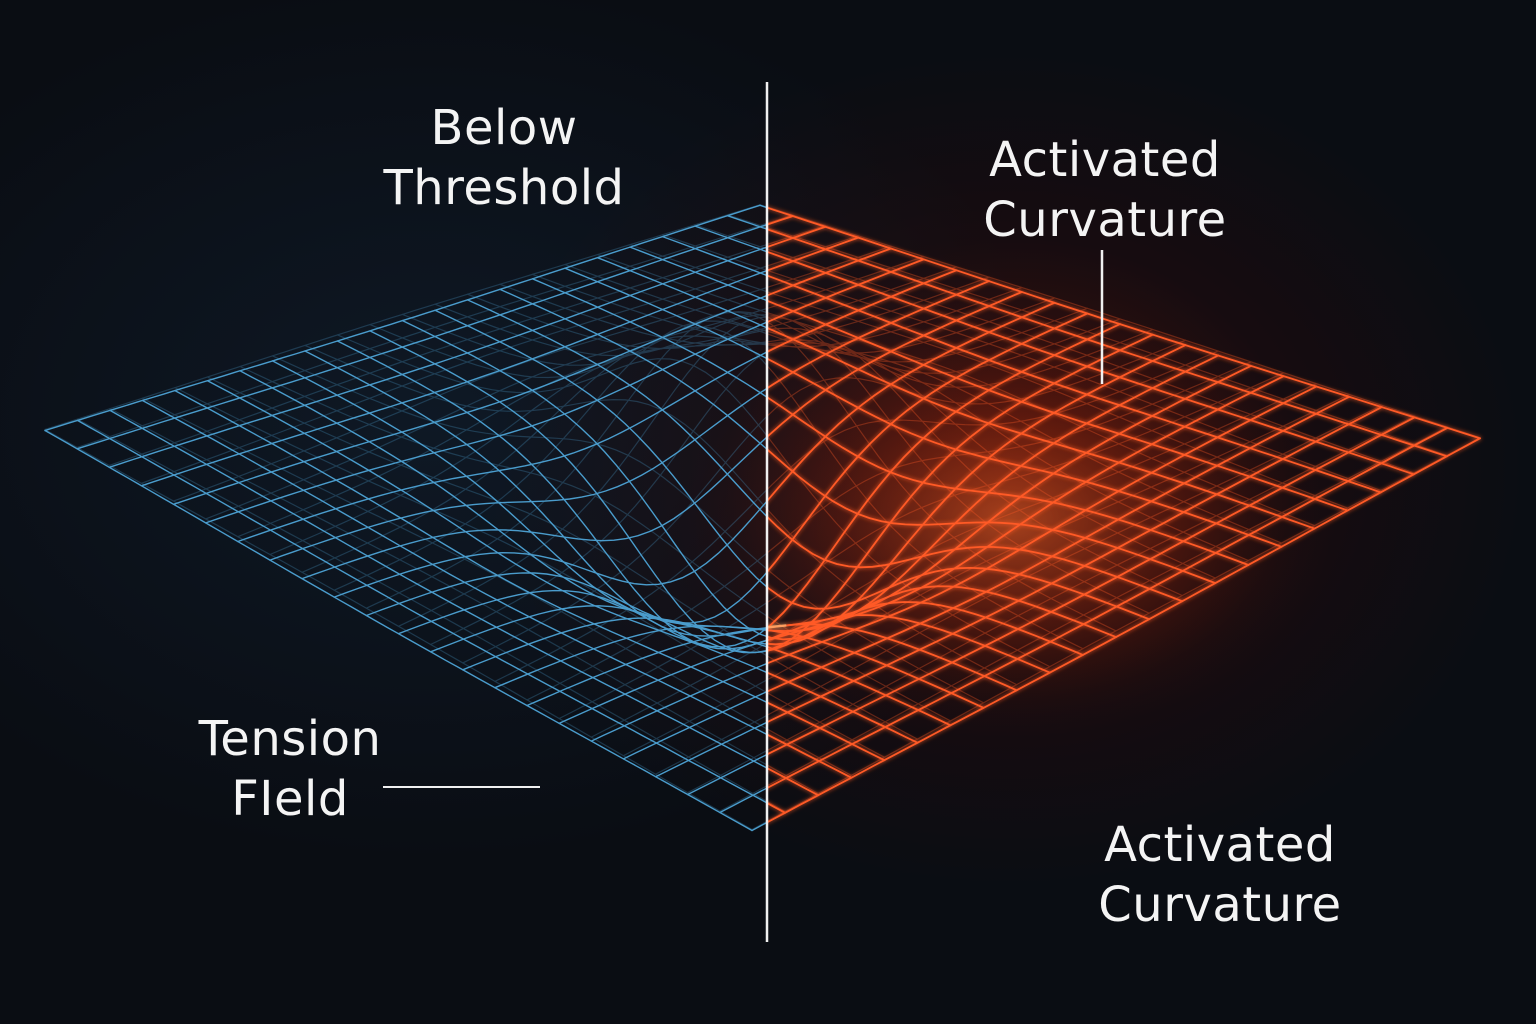  Describe the element at coordinates (1220, 875) in the screenshot. I see `activated-curvature-label-bottom: Activated Curvature` at that location.